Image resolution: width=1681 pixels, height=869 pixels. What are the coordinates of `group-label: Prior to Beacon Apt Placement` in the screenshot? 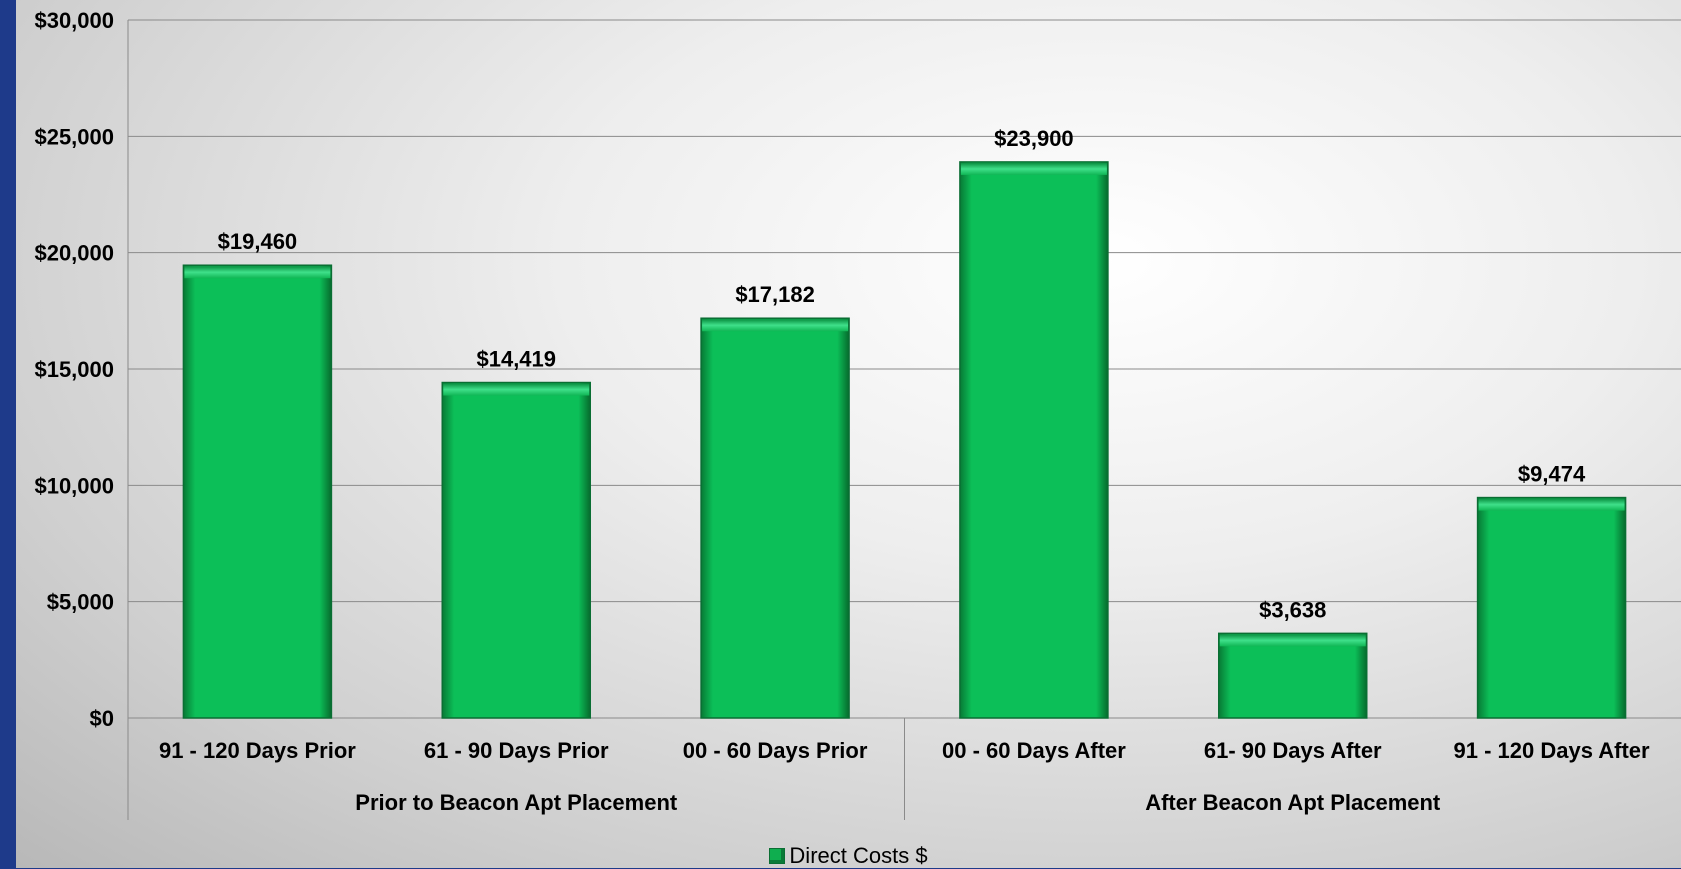 It's located at (516, 802).